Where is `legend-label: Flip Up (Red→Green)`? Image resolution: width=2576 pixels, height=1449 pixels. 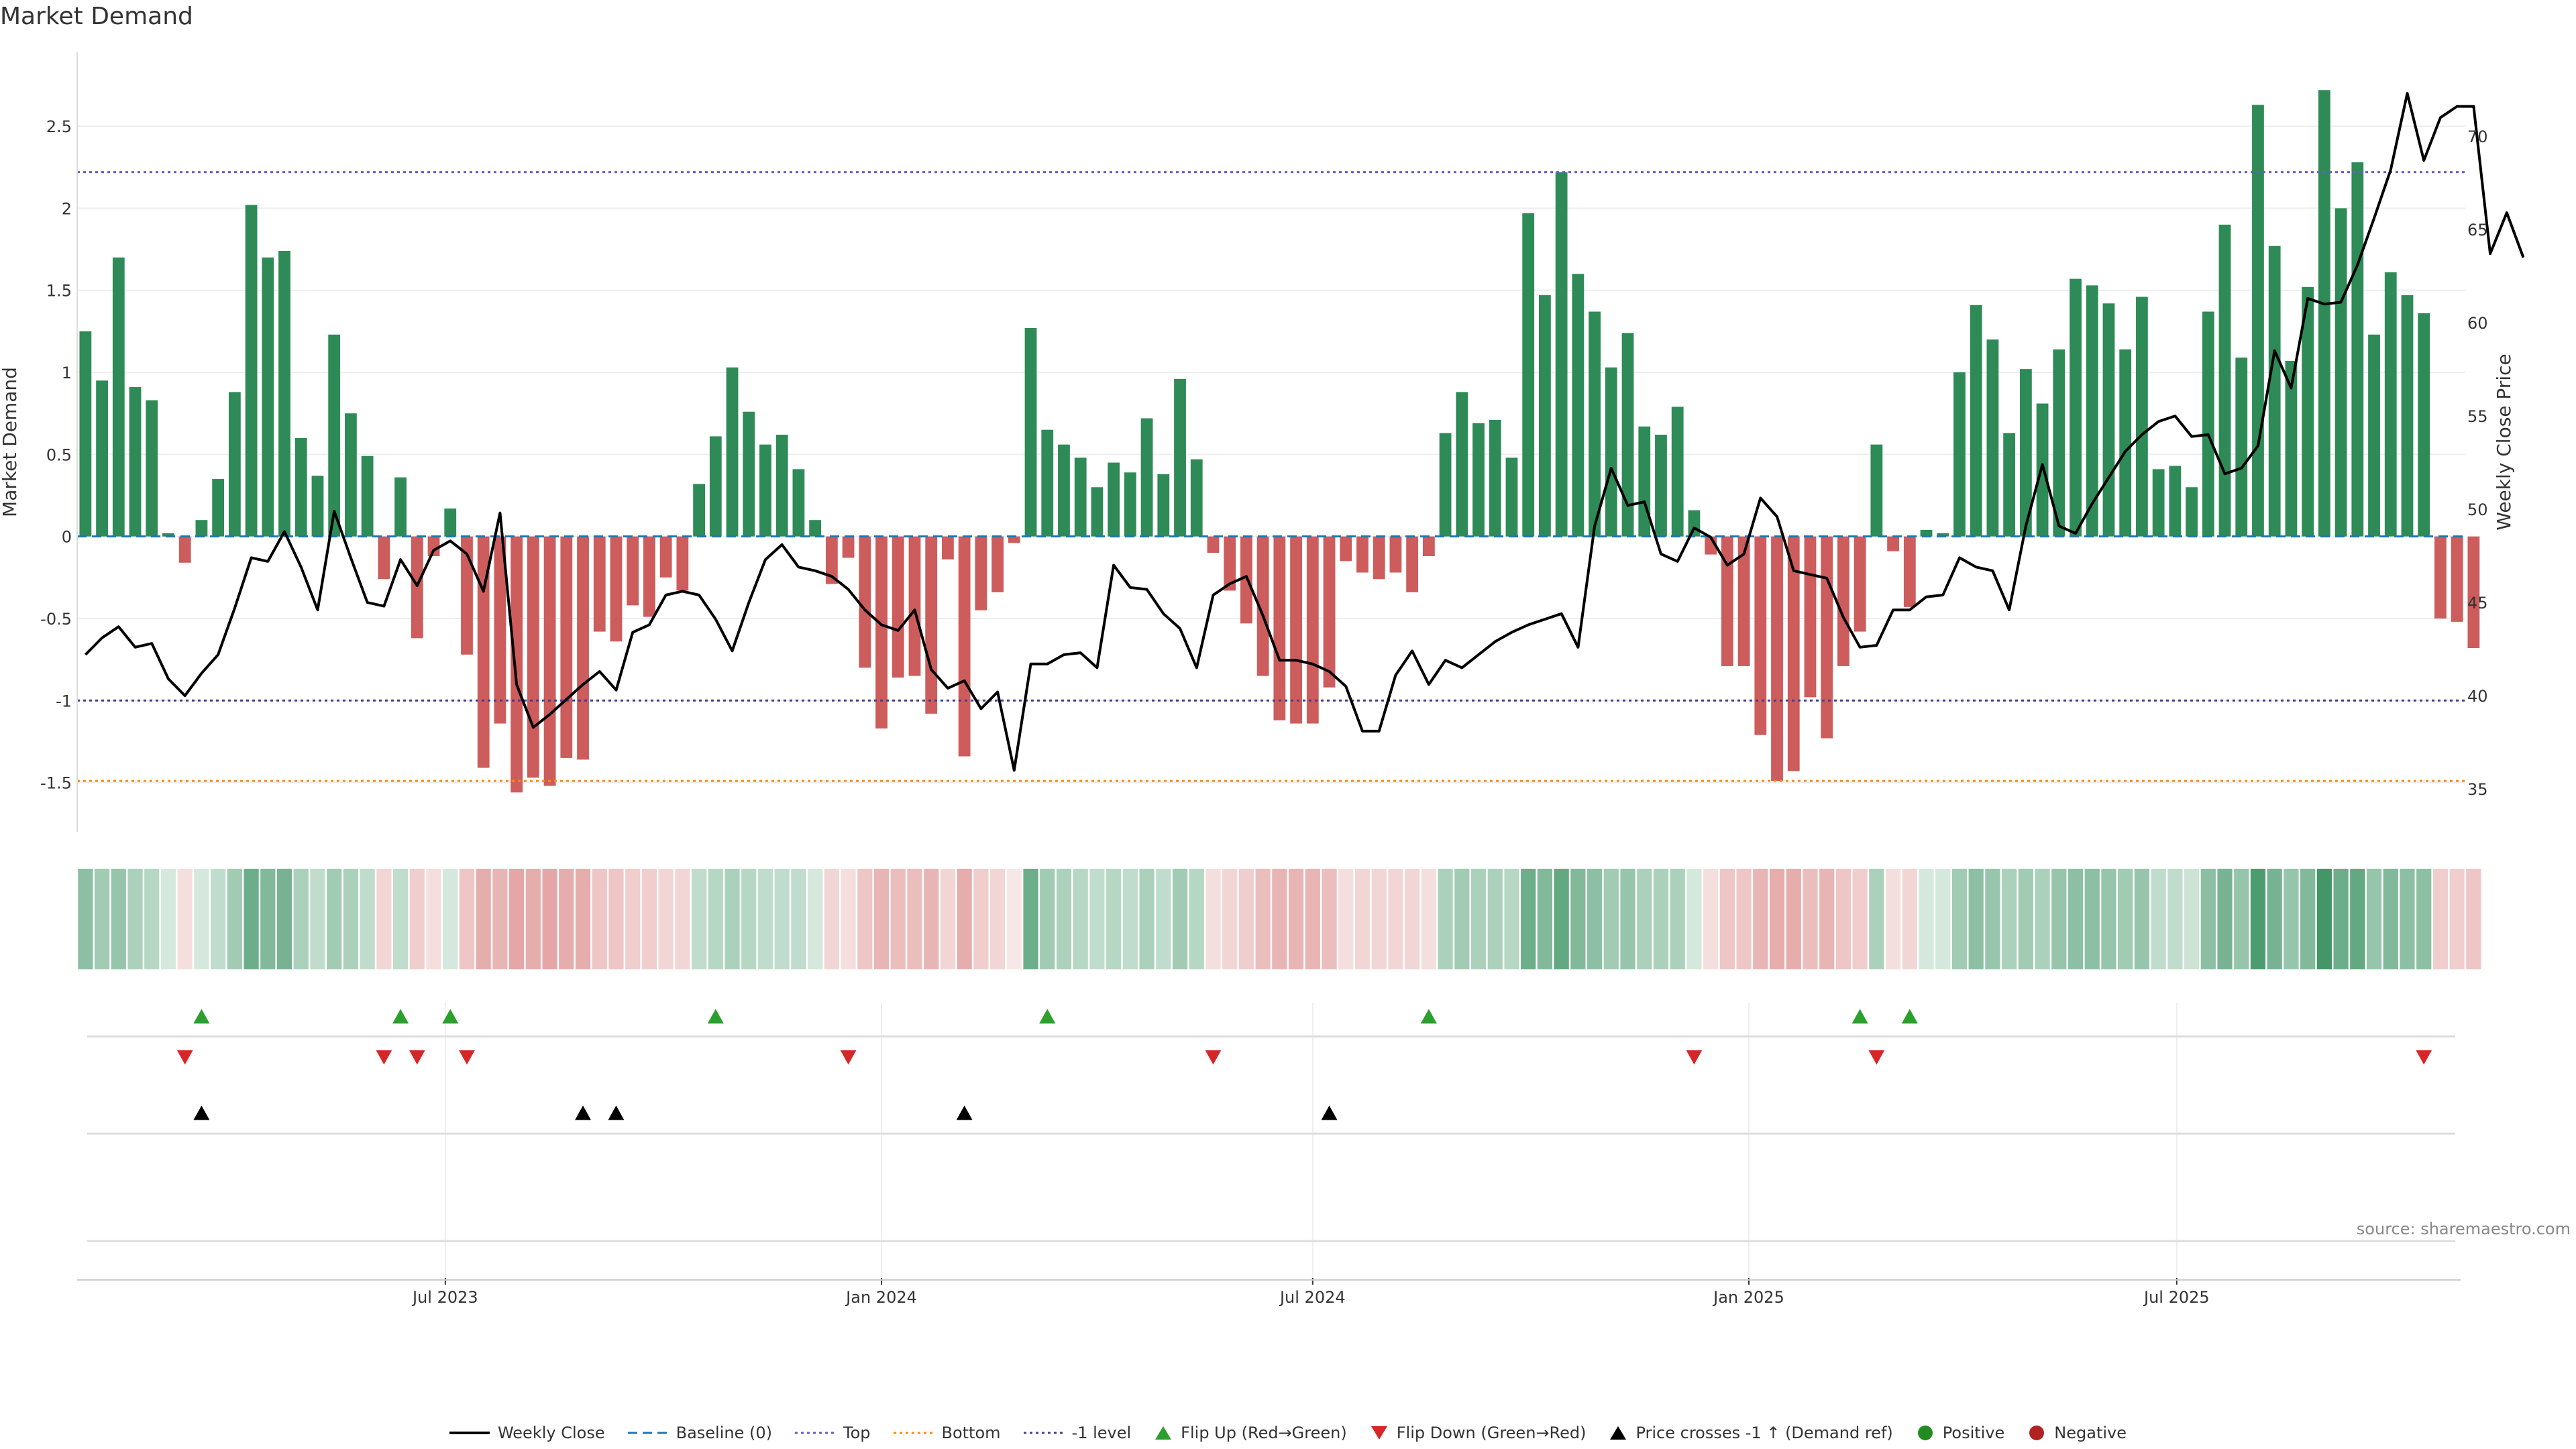
legend-label: Flip Up (Red→Green) is located at coordinates (1264, 1433).